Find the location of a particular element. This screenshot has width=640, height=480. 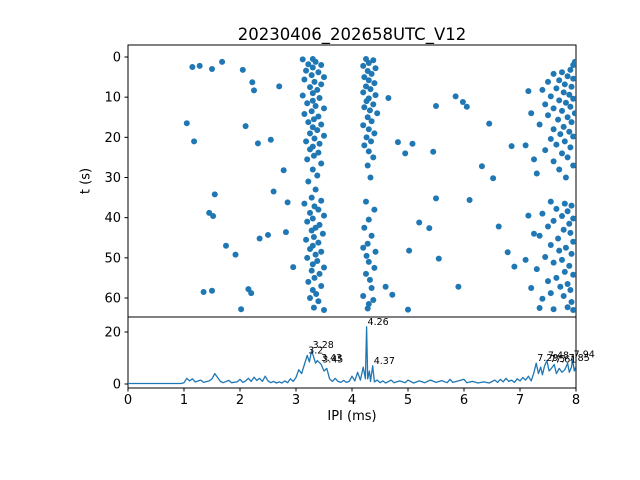

y-tick-label: 30 is located at coordinates (112, 178).